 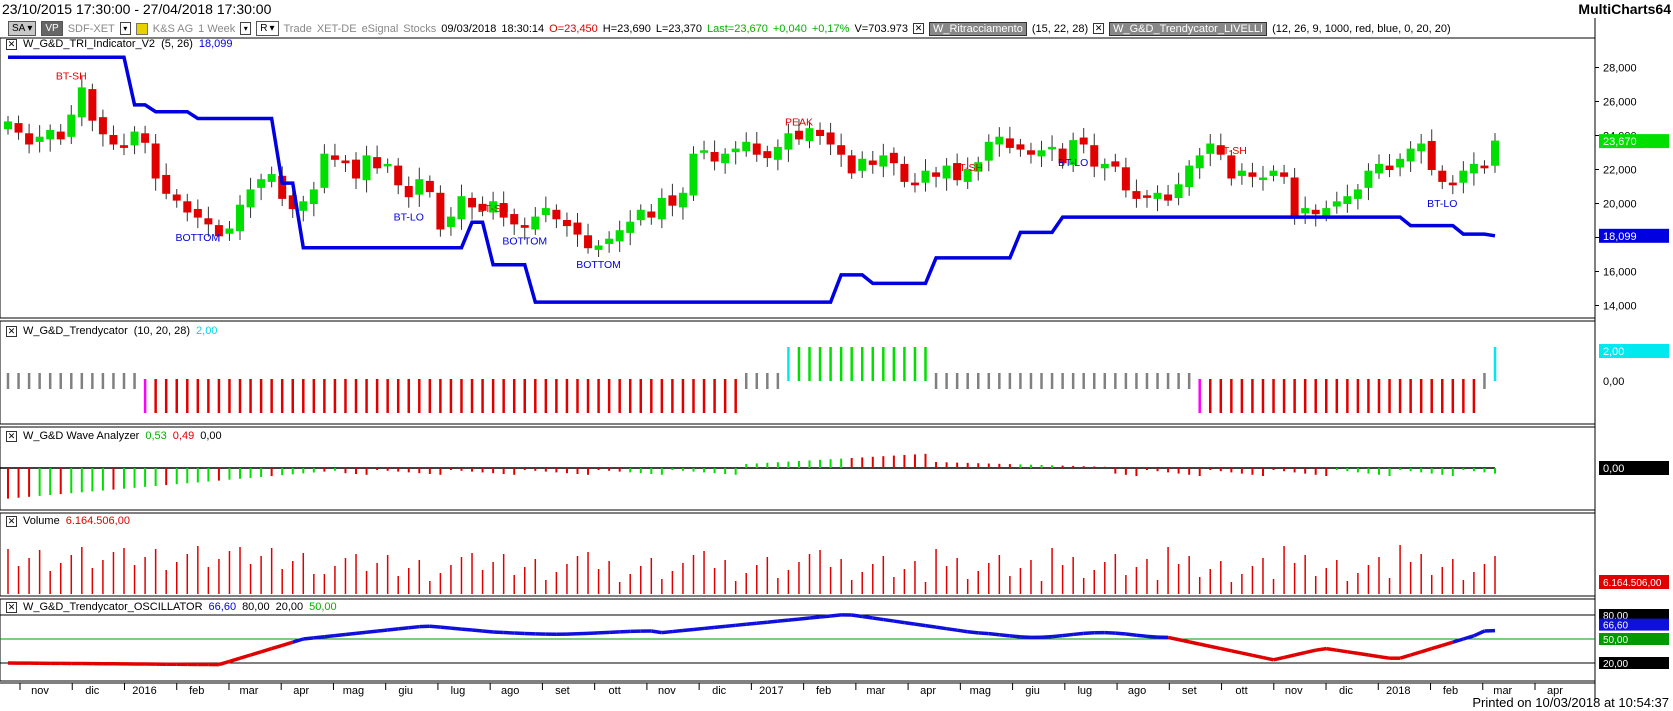 What do you see at coordinates (799, 122) in the screenshot?
I see `annotation-label: PEAK` at bounding box center [799, 122].